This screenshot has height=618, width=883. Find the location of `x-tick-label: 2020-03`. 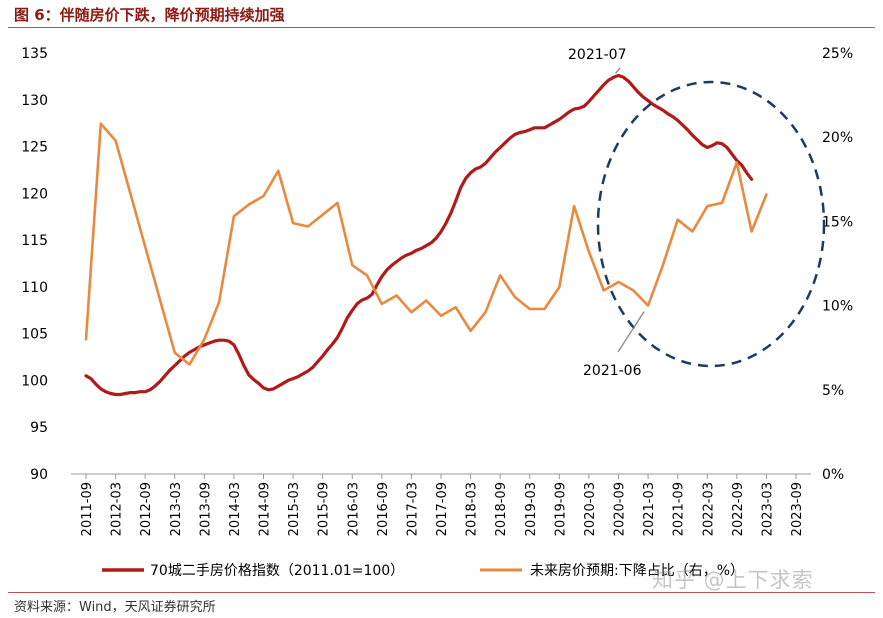

x-tick-label: 2020-03 is located at coordinates (590, 509).